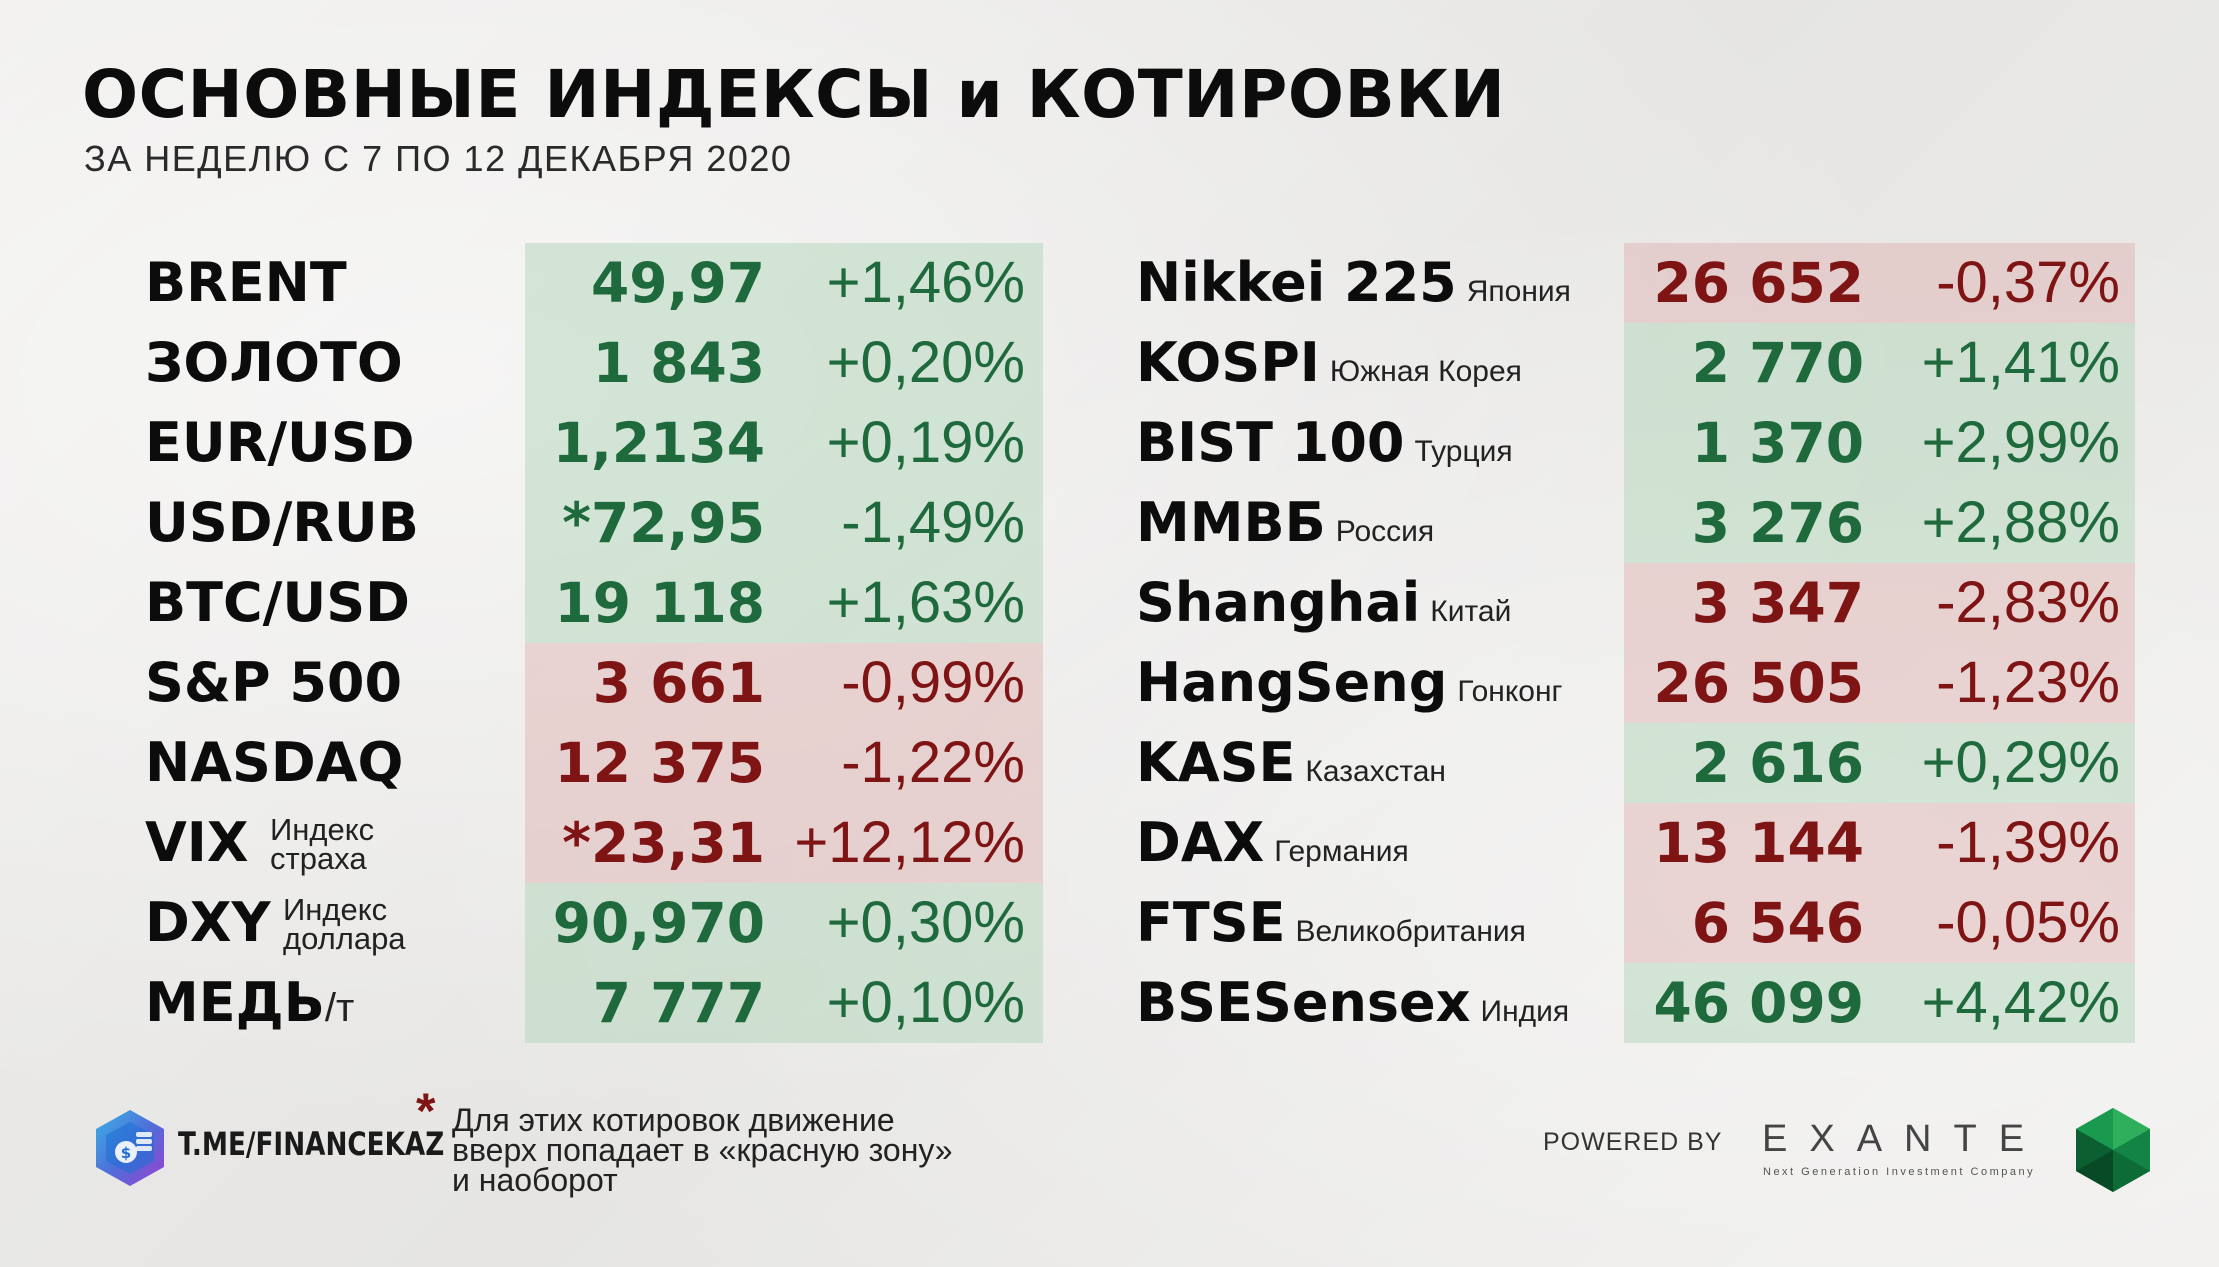  Describe the element at coordinates (925, 1002) in the screenshot. I see `quote-change: +0,10%` at that location.